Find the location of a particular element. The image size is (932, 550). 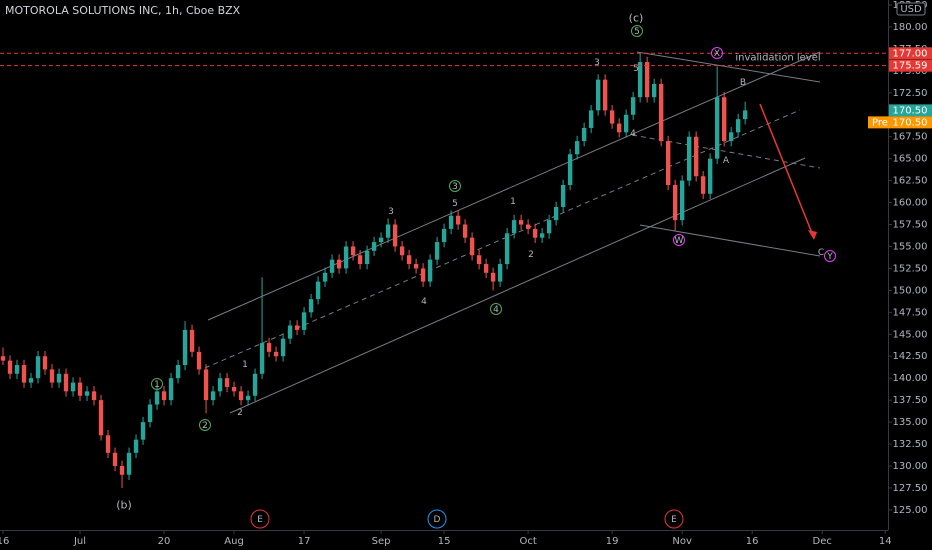

pre-market-tag is located at coordinates (900, 122).